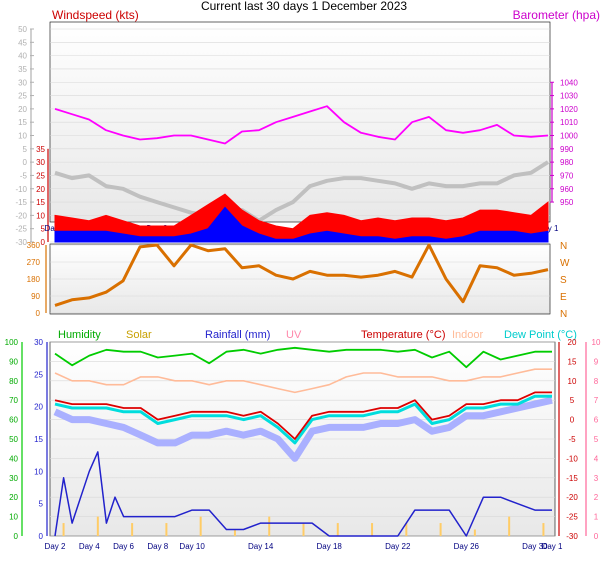  I want to click on windspeed-inner-tick-label: 35, so click(40, 149).